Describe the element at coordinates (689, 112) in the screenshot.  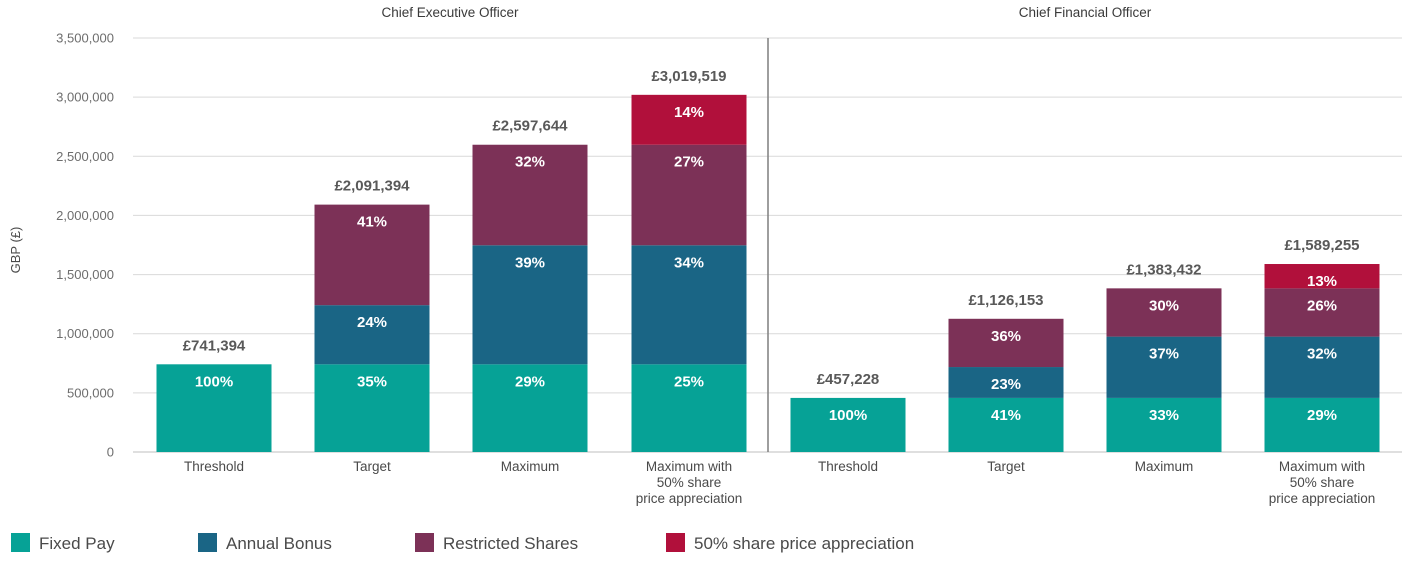
I see `segment-percent-label: 14%` at that location.